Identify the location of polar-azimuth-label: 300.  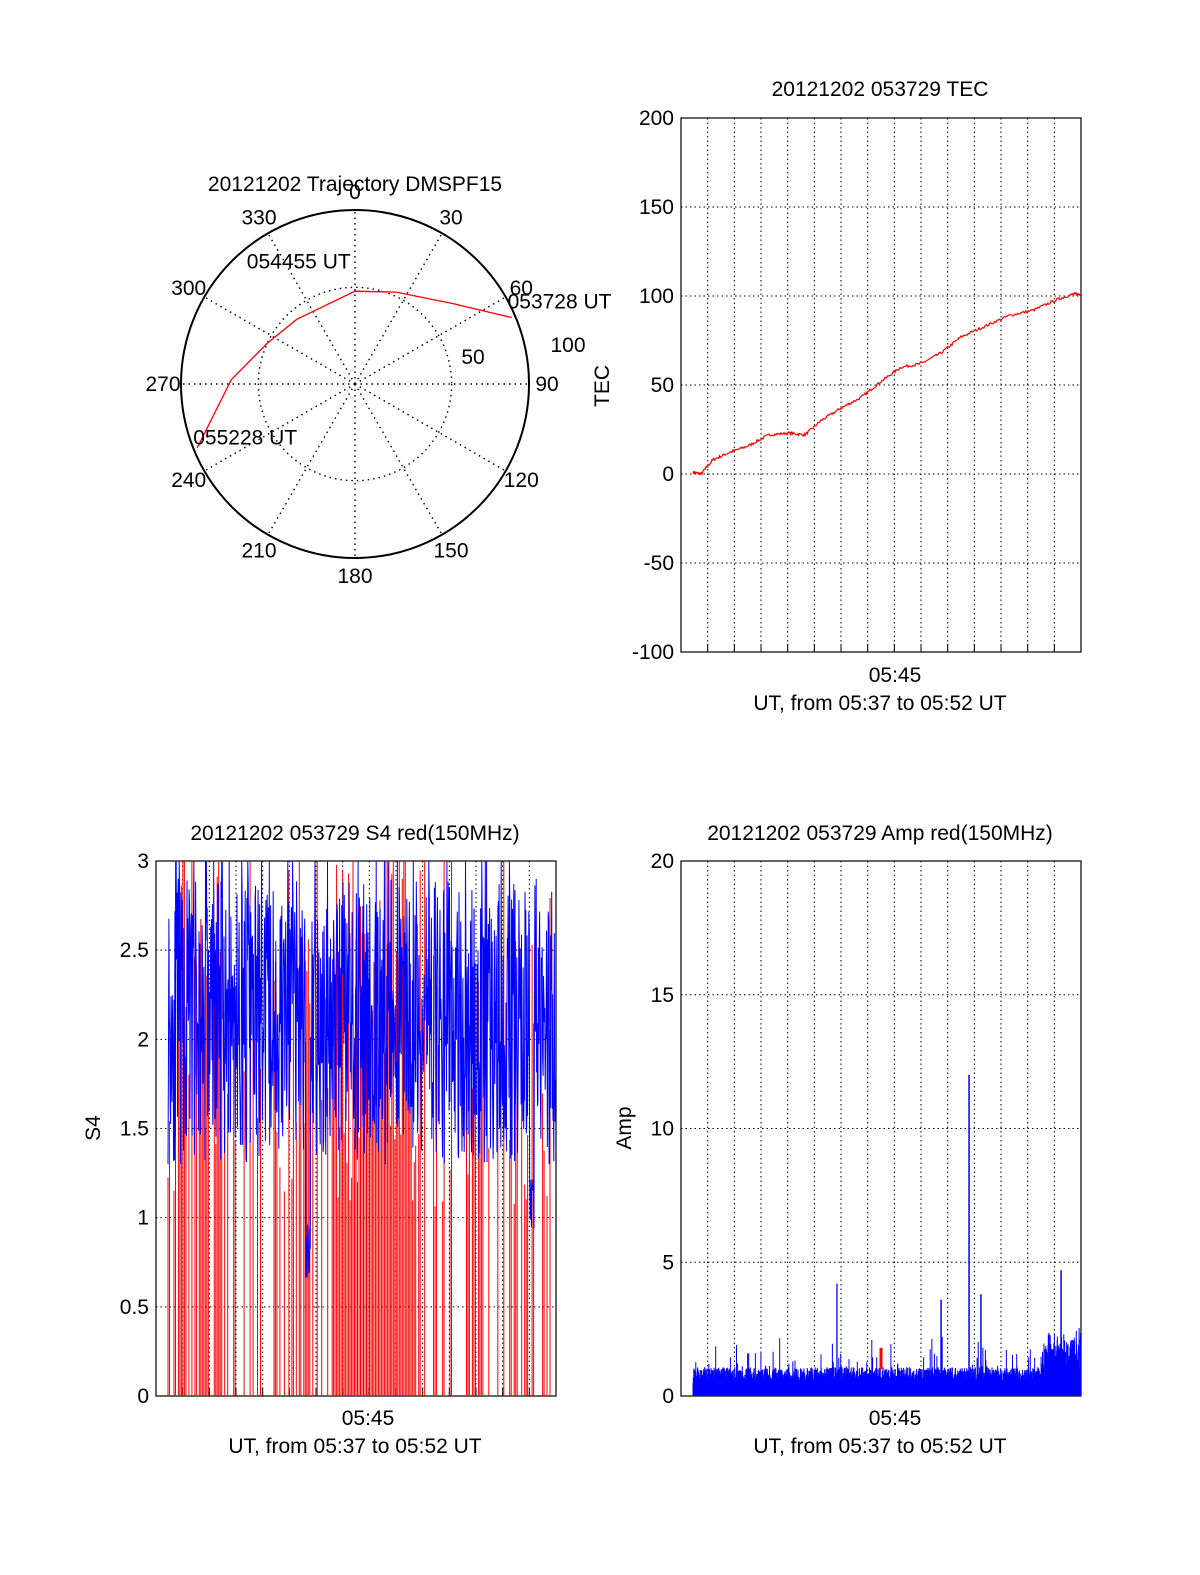
(188, 288).